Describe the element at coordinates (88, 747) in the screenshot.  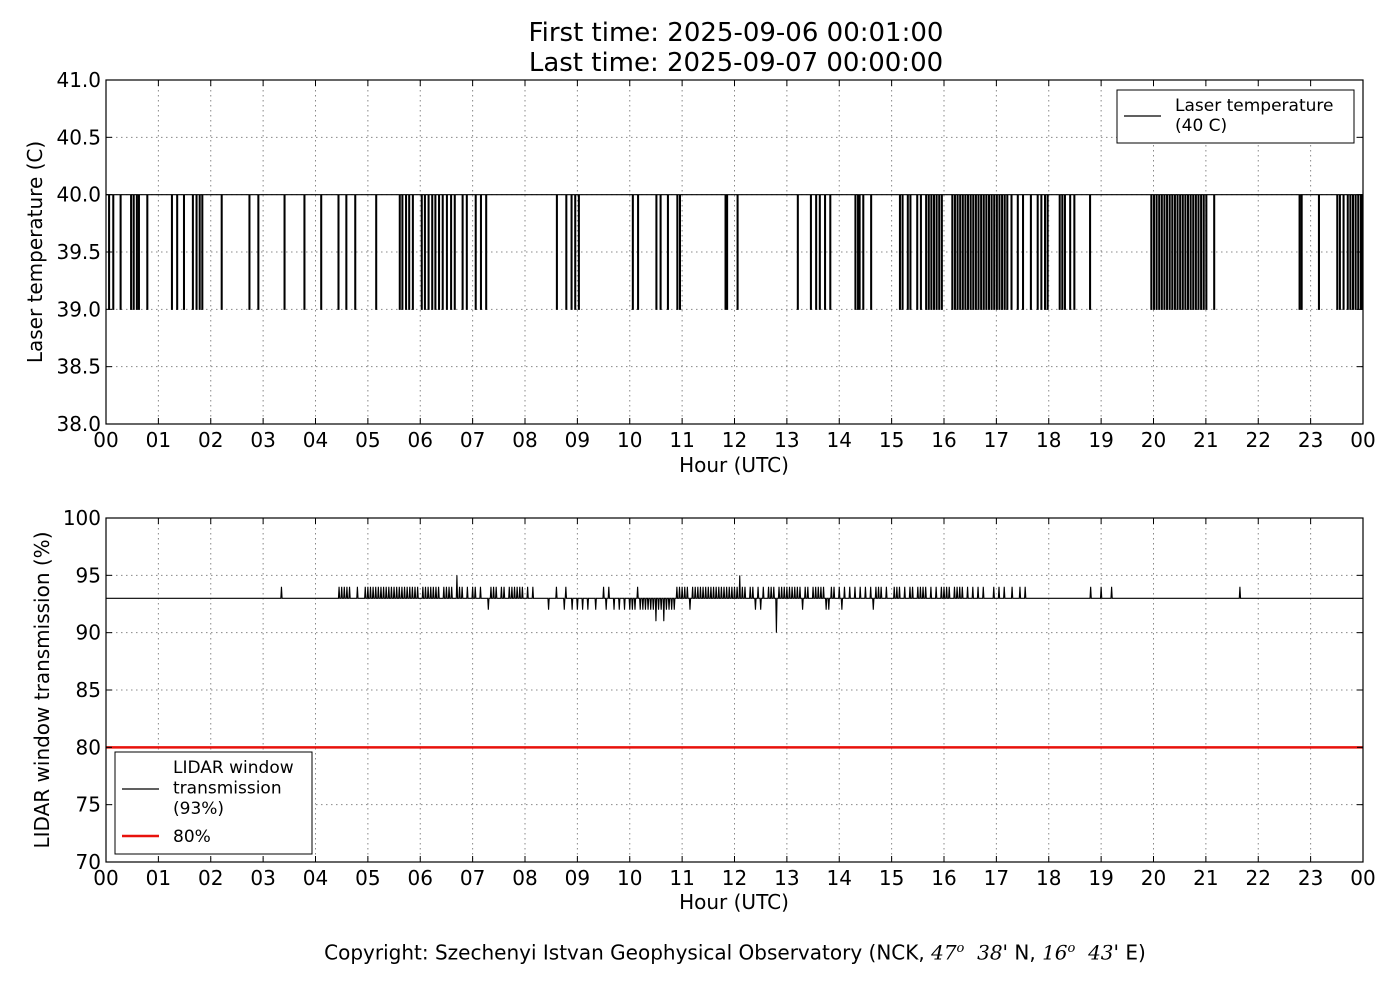
I see `y-tick-label: 80` at that location.